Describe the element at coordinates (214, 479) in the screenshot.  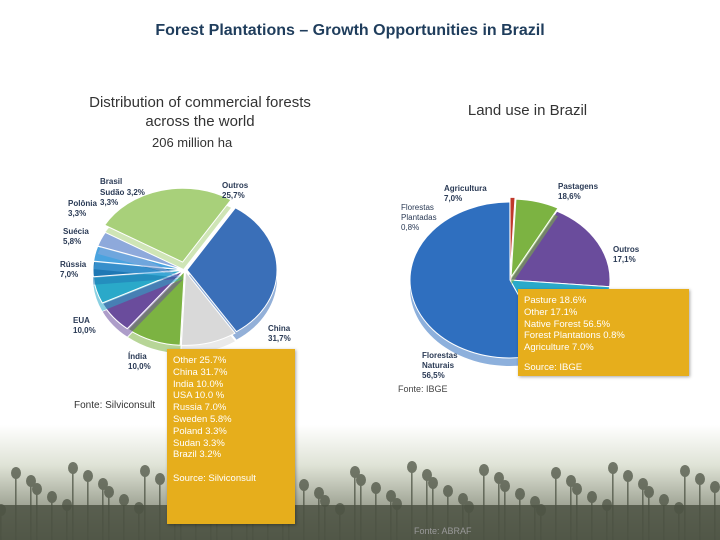
I see `left-box-source: Source: Silviconsult` at that location.